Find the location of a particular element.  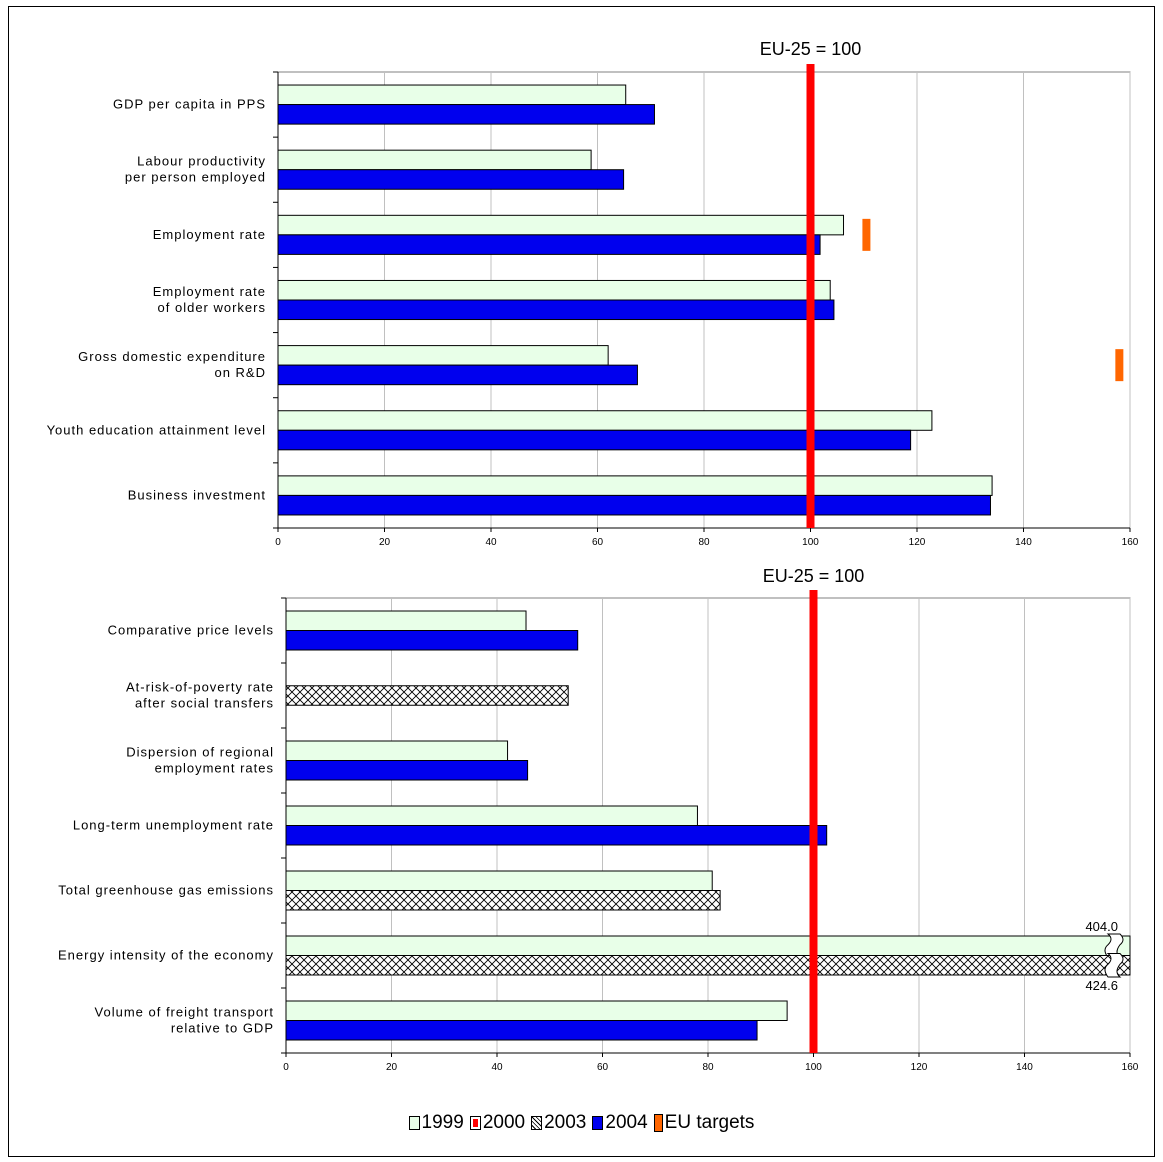

category-label: Long-term unemployment rate is located at coordinates (173, 825).